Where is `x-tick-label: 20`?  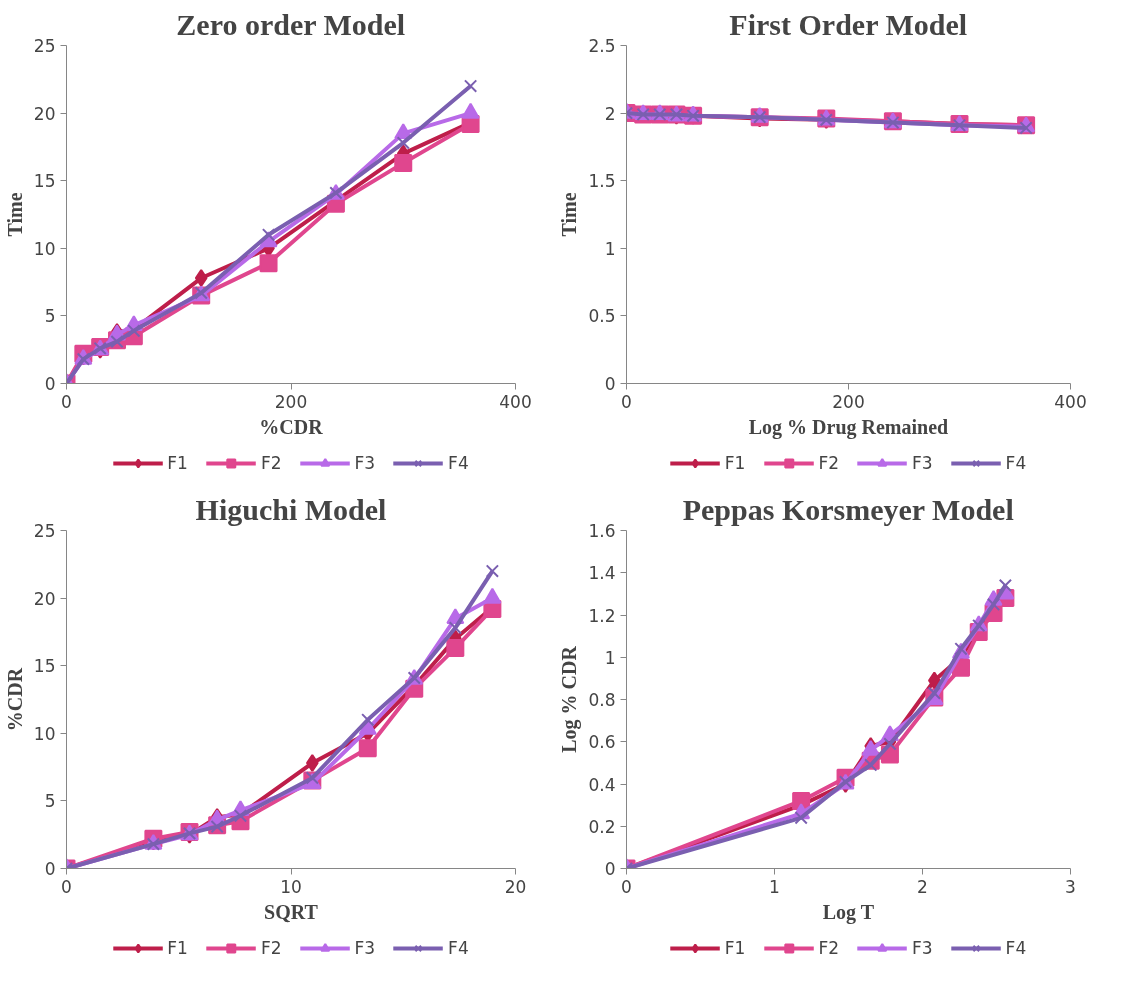
x-tick-label: 20 is located at coordinates (515, 886).